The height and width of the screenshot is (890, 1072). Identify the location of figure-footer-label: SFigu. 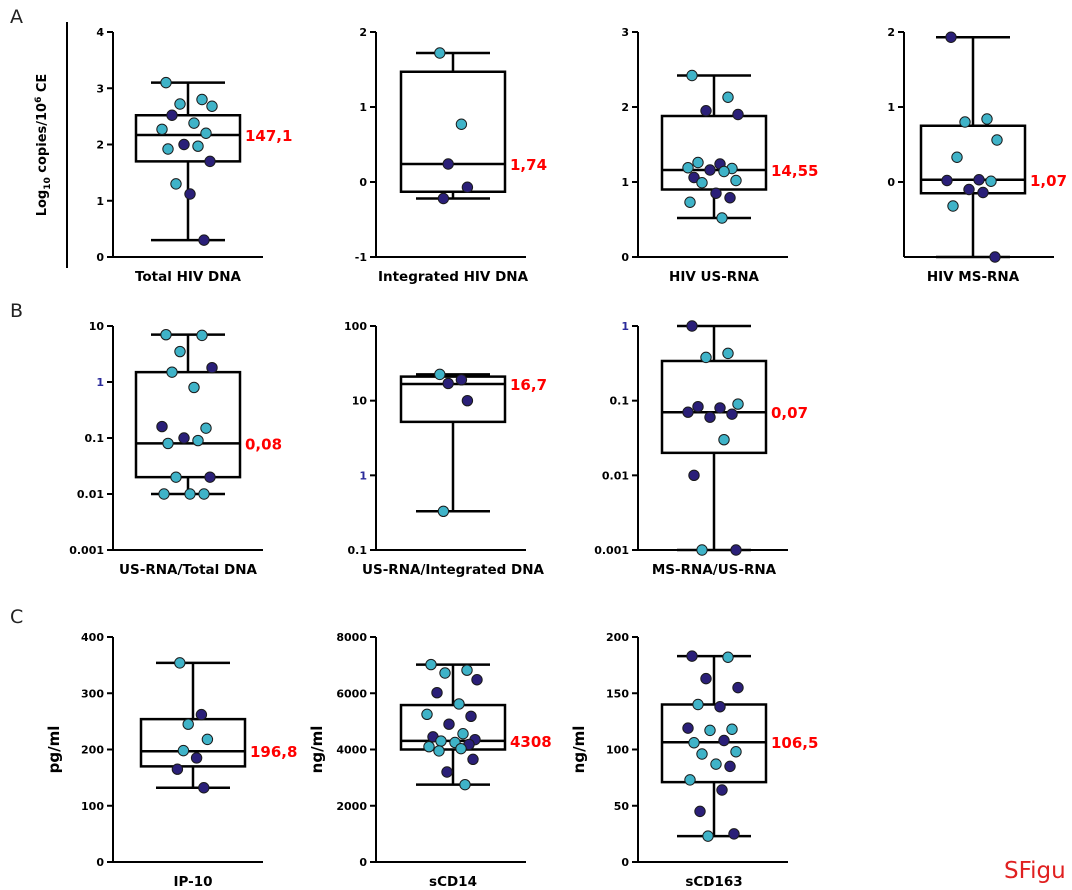
(1035, 871).